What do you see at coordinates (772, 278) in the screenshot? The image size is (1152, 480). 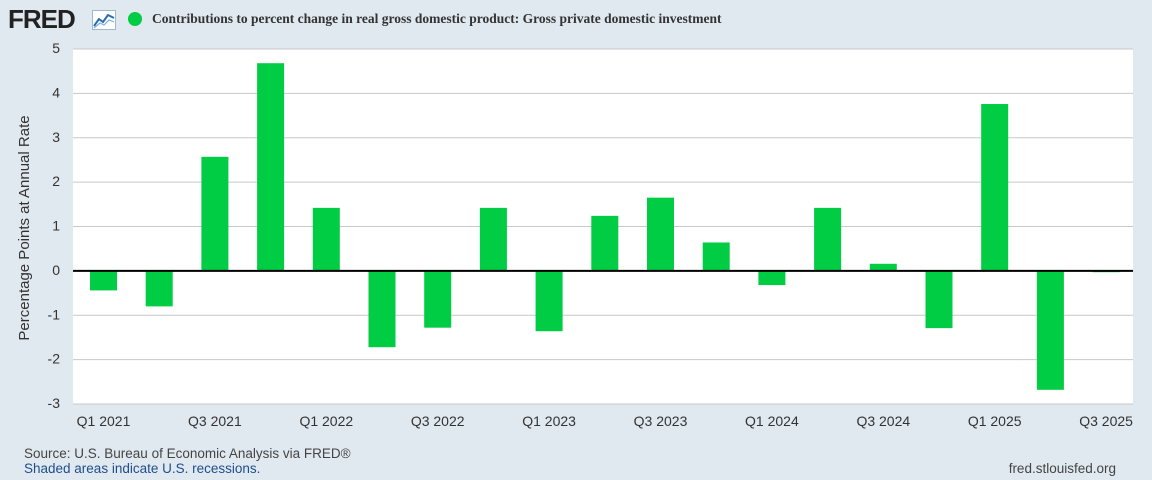 I see `bar-q1-2024` at bounding box center [772, 278].